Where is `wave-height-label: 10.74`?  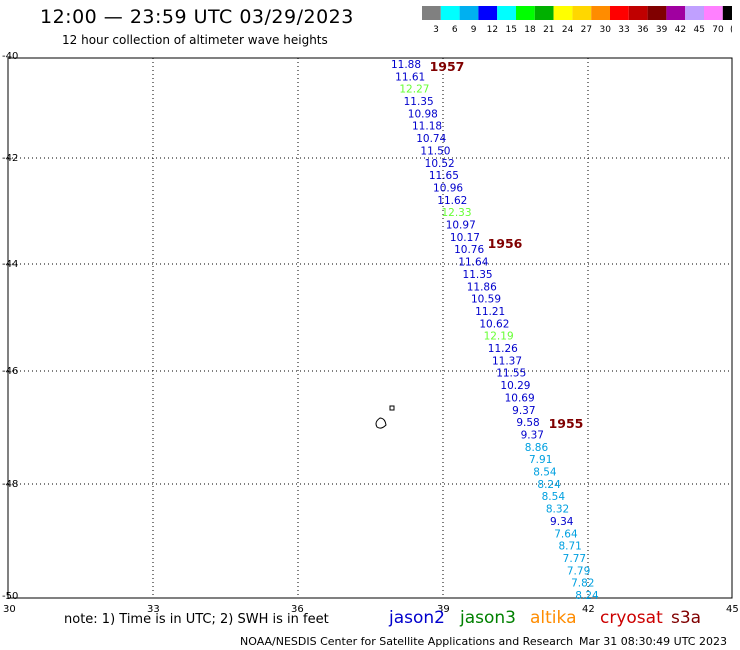
wave-height-label: 10.74 is located at coordinates (431, 139).